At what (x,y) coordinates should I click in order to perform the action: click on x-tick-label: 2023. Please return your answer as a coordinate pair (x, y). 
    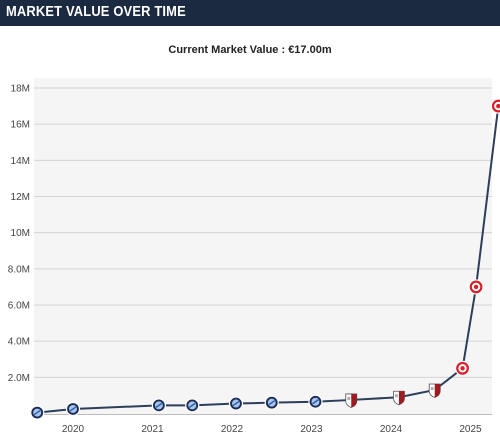
    Looking at the image, I should click on (311, 429).